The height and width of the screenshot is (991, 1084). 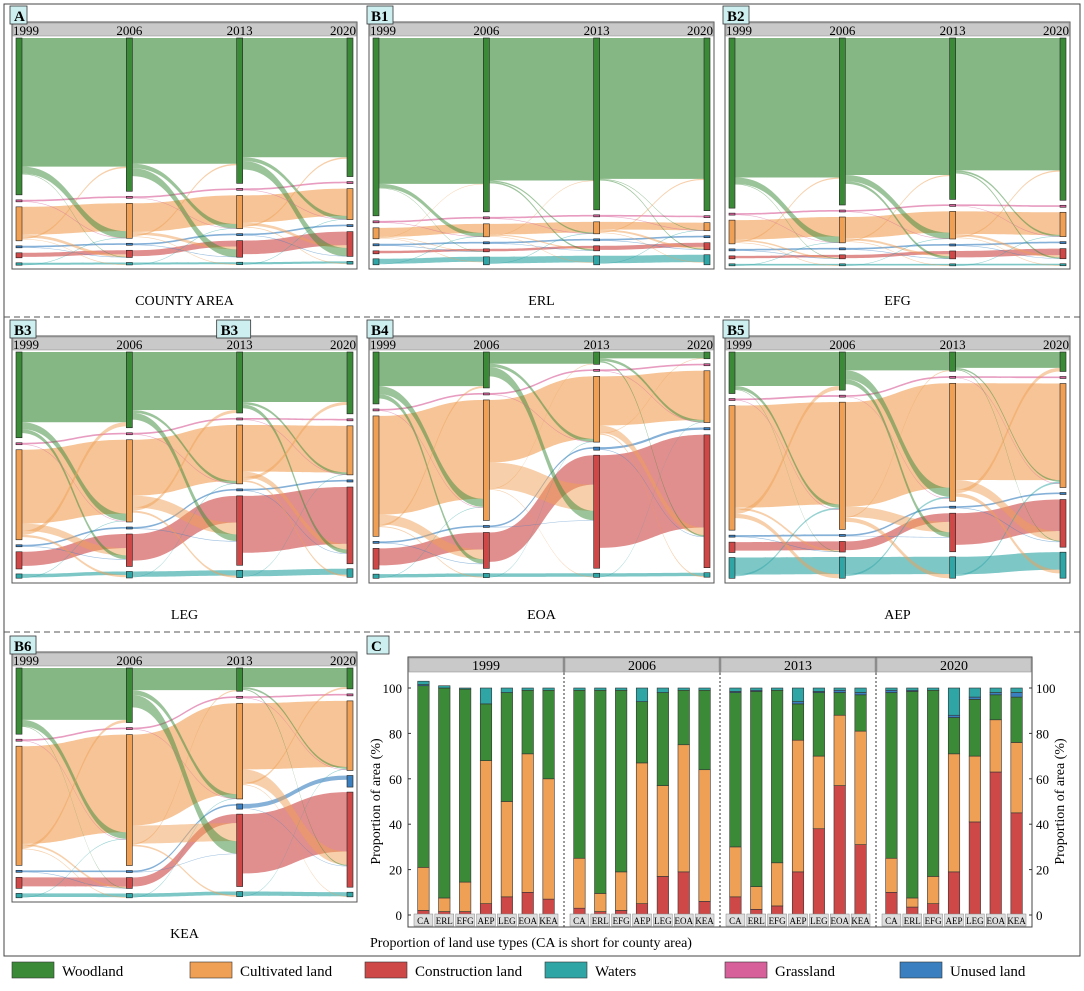 What do you see at coordinates (395, 870) in the screenshot?
I see `y-tick-label-left: 20` at bounding box center [395, 870].